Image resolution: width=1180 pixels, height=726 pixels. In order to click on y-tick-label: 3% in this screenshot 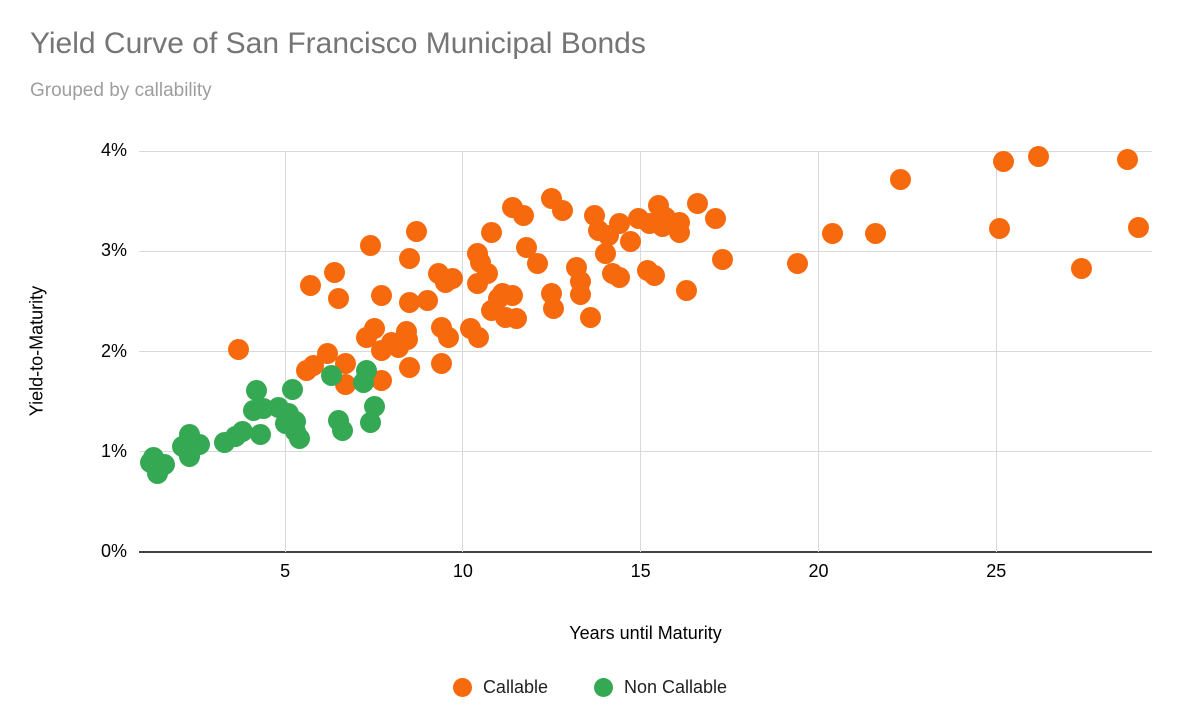, I will do `click(113, 250)`.